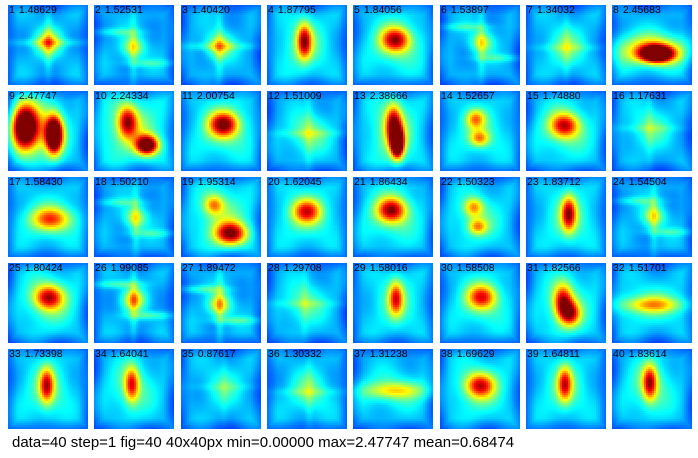  Describe the element at coordinates (188, 354) in the screenshot. I see `tile-index: 35` at that location.